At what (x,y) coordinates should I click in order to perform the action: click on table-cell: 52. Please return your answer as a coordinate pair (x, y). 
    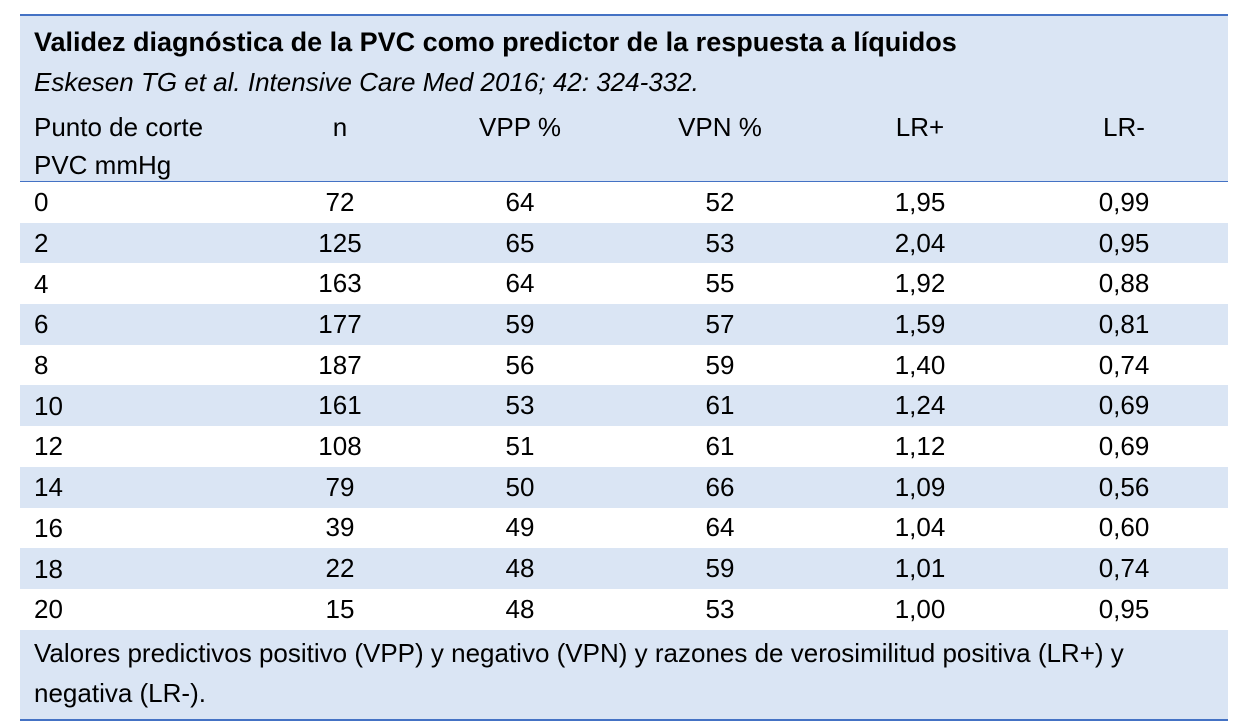
    Looking at the image, I should click on (720, 201).